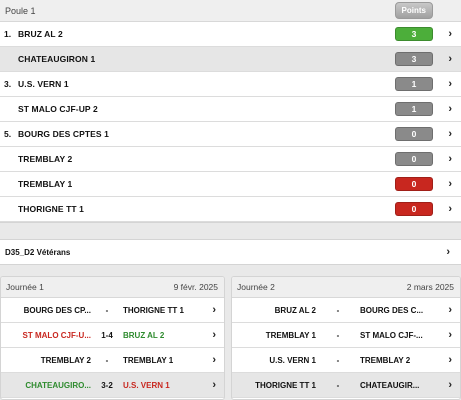  What do you see at coordinates (112, 310) in the screenshot?
I see `match-row: BOURG DES CP... - THORIGNE TT 1 ›` at bounding box center [112, 310].